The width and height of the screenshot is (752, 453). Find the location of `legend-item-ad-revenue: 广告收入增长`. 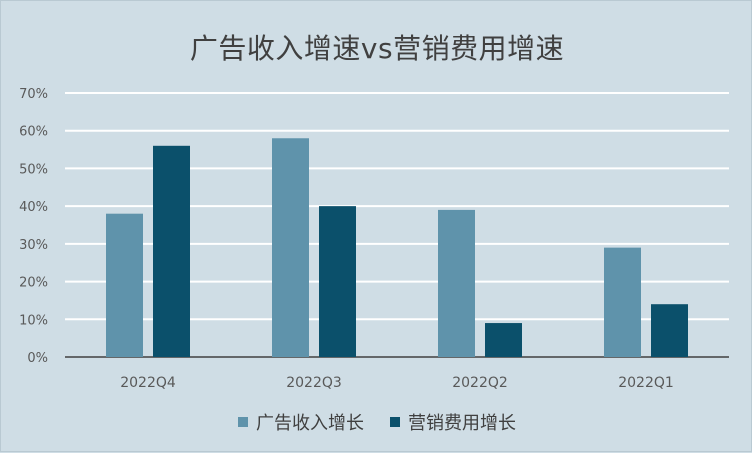

legend-item-ad-revenue: 广告收入增长 is located at coordinates (301, 422).